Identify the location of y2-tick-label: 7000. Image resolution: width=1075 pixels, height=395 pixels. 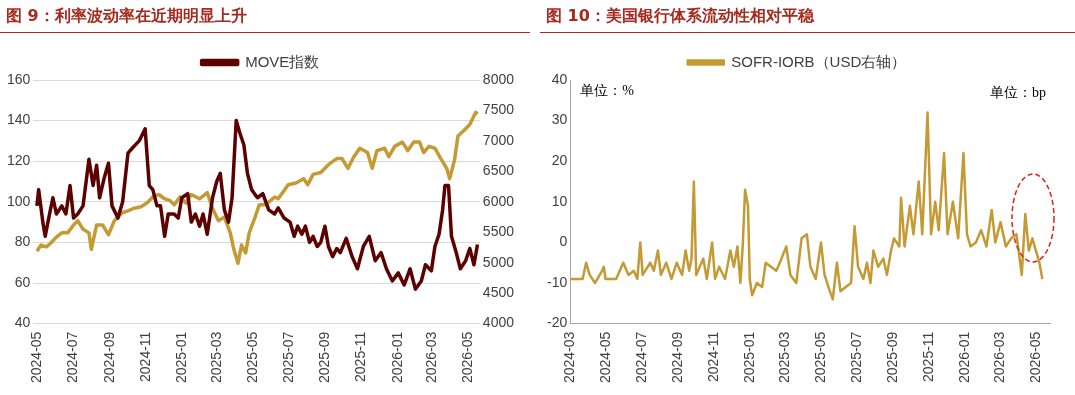
(498, 139).